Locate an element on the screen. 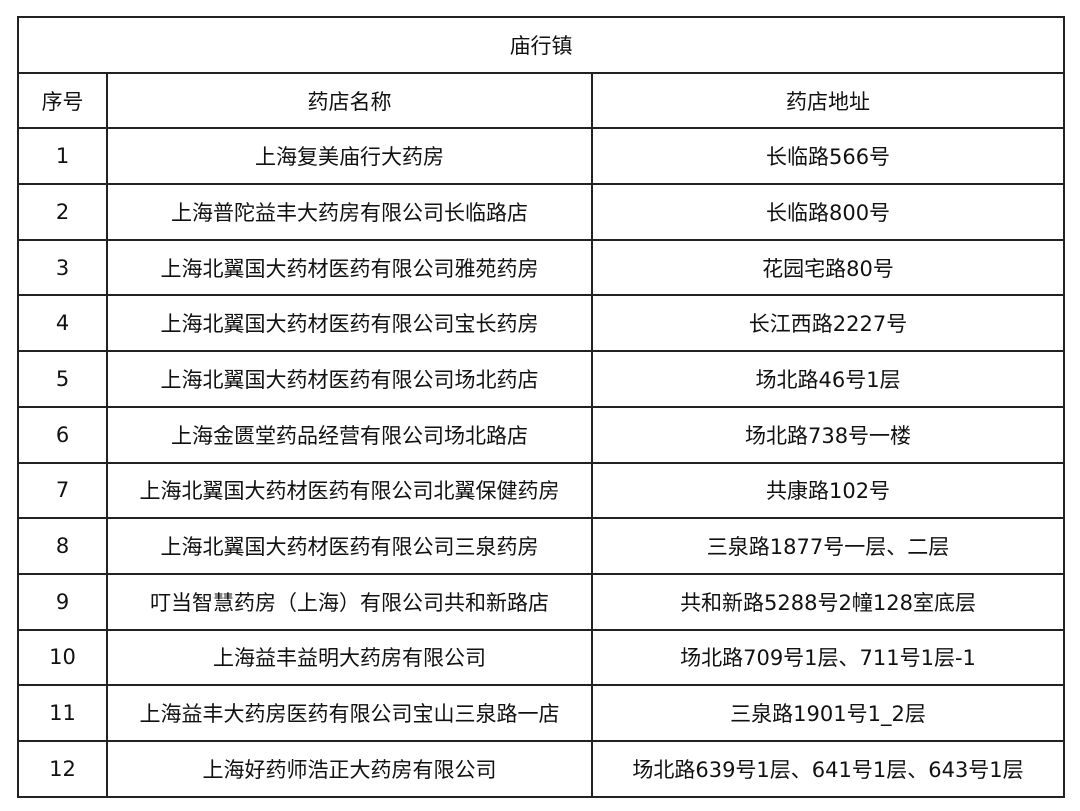 This screenshot has width=1080, height=811. cell-pharmacy-name: 上海北翼国大药材医药有限公司三泉药房 is located at coordinates (349, 546).